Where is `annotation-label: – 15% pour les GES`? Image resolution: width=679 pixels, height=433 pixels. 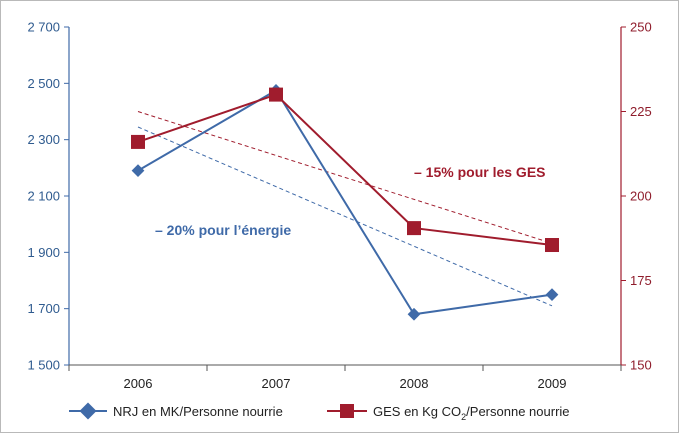 annotation-label: – 15% pour les GES is located at coordinates (480, 172).